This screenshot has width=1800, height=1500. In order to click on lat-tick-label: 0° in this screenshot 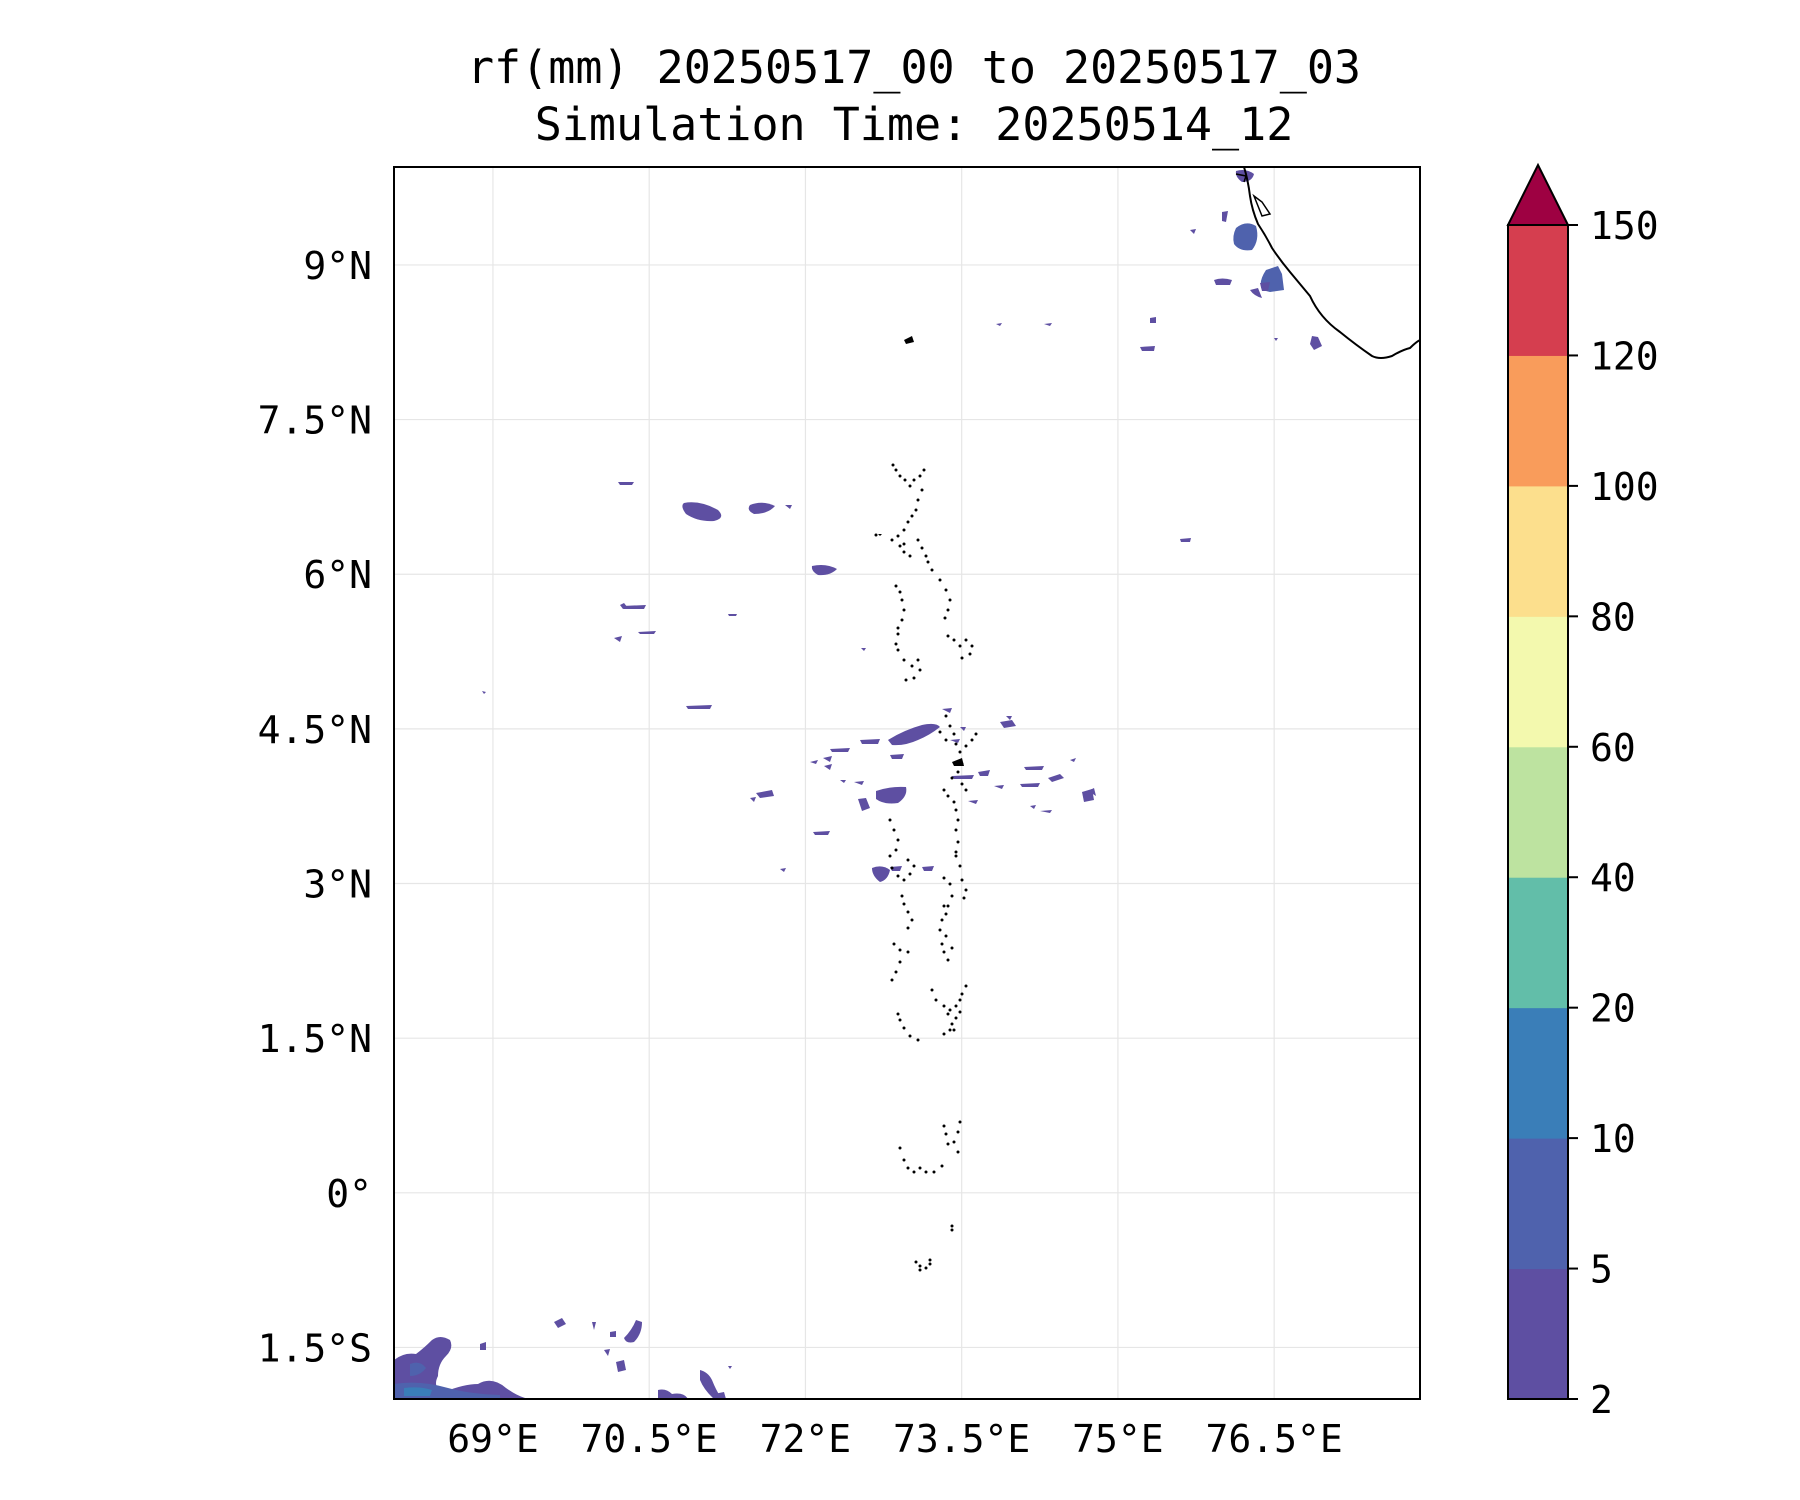, I will do `click(349, 1194)`.